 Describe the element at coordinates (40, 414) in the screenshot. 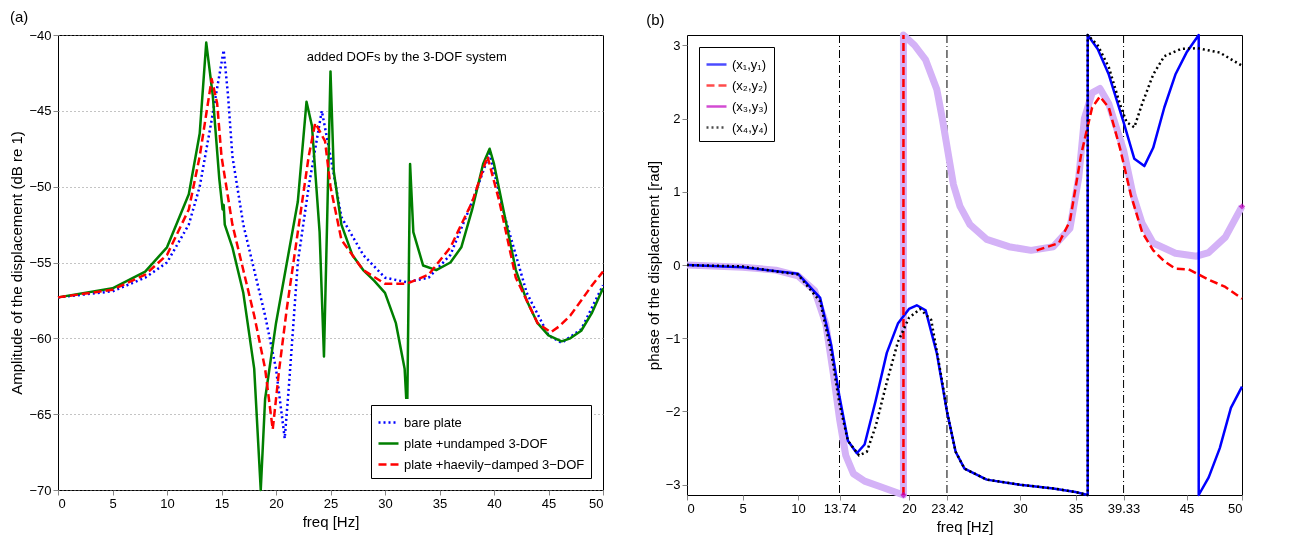

I see `y-tick-label: −65` at that location.